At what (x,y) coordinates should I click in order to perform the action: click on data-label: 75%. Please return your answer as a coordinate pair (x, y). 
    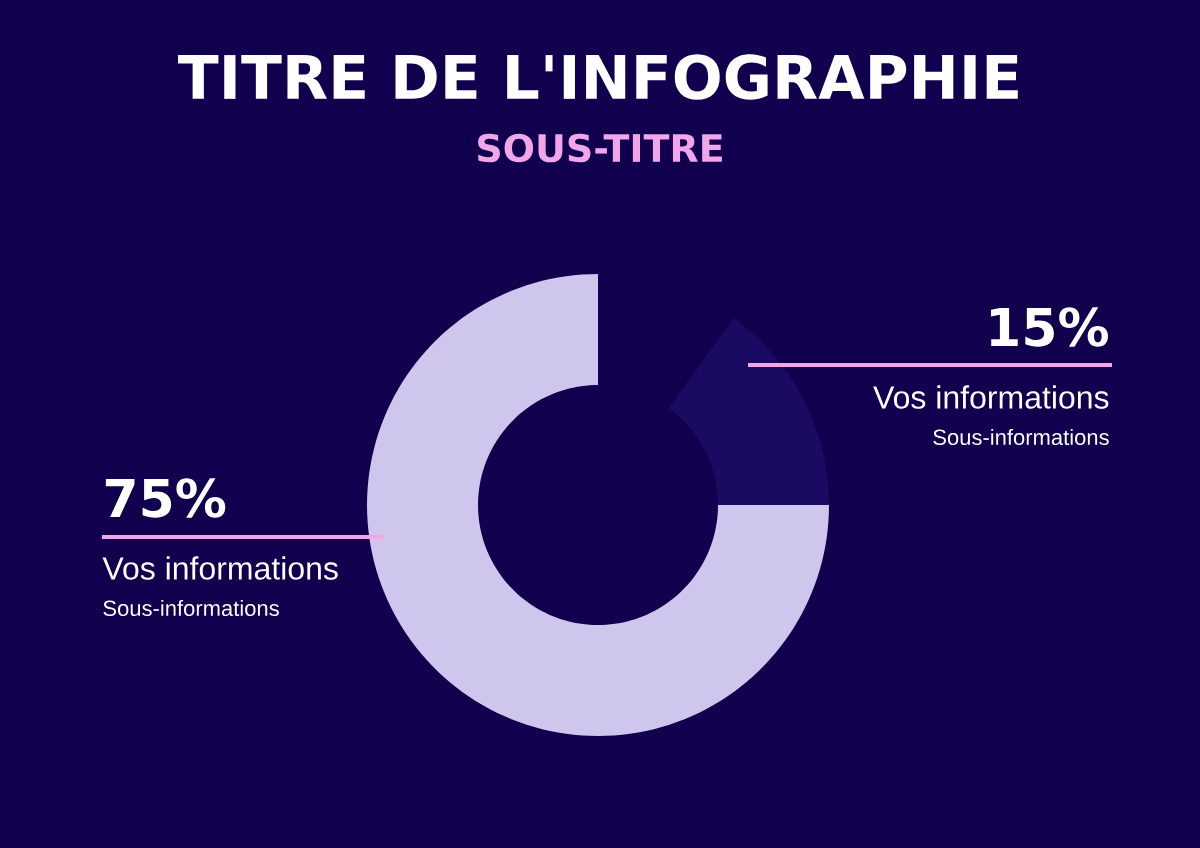
    Looking at the image, I should click on (165, 498).